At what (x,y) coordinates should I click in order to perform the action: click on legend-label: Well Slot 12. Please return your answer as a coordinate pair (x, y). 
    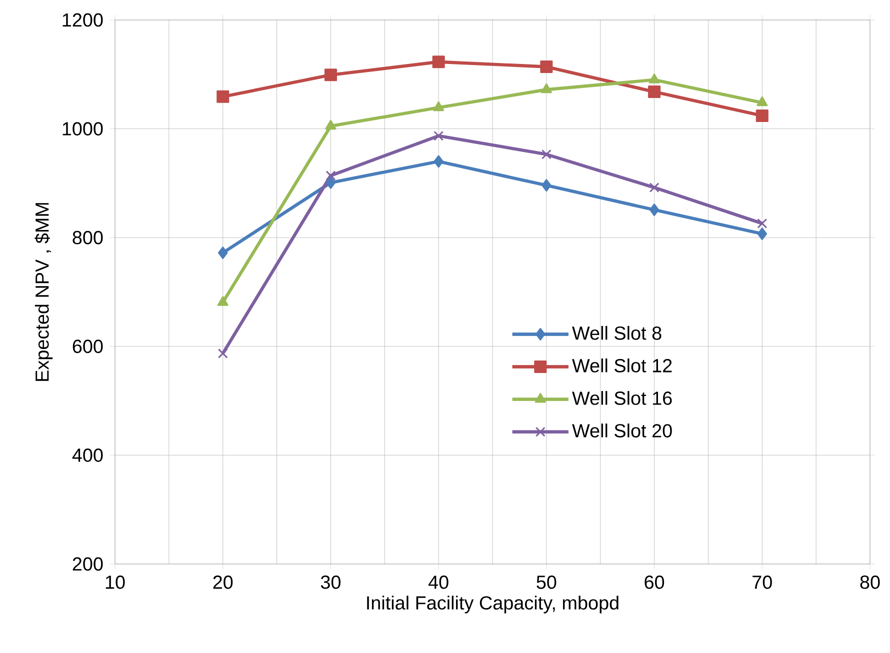
    Looking at the image, I should click on (622, 365).